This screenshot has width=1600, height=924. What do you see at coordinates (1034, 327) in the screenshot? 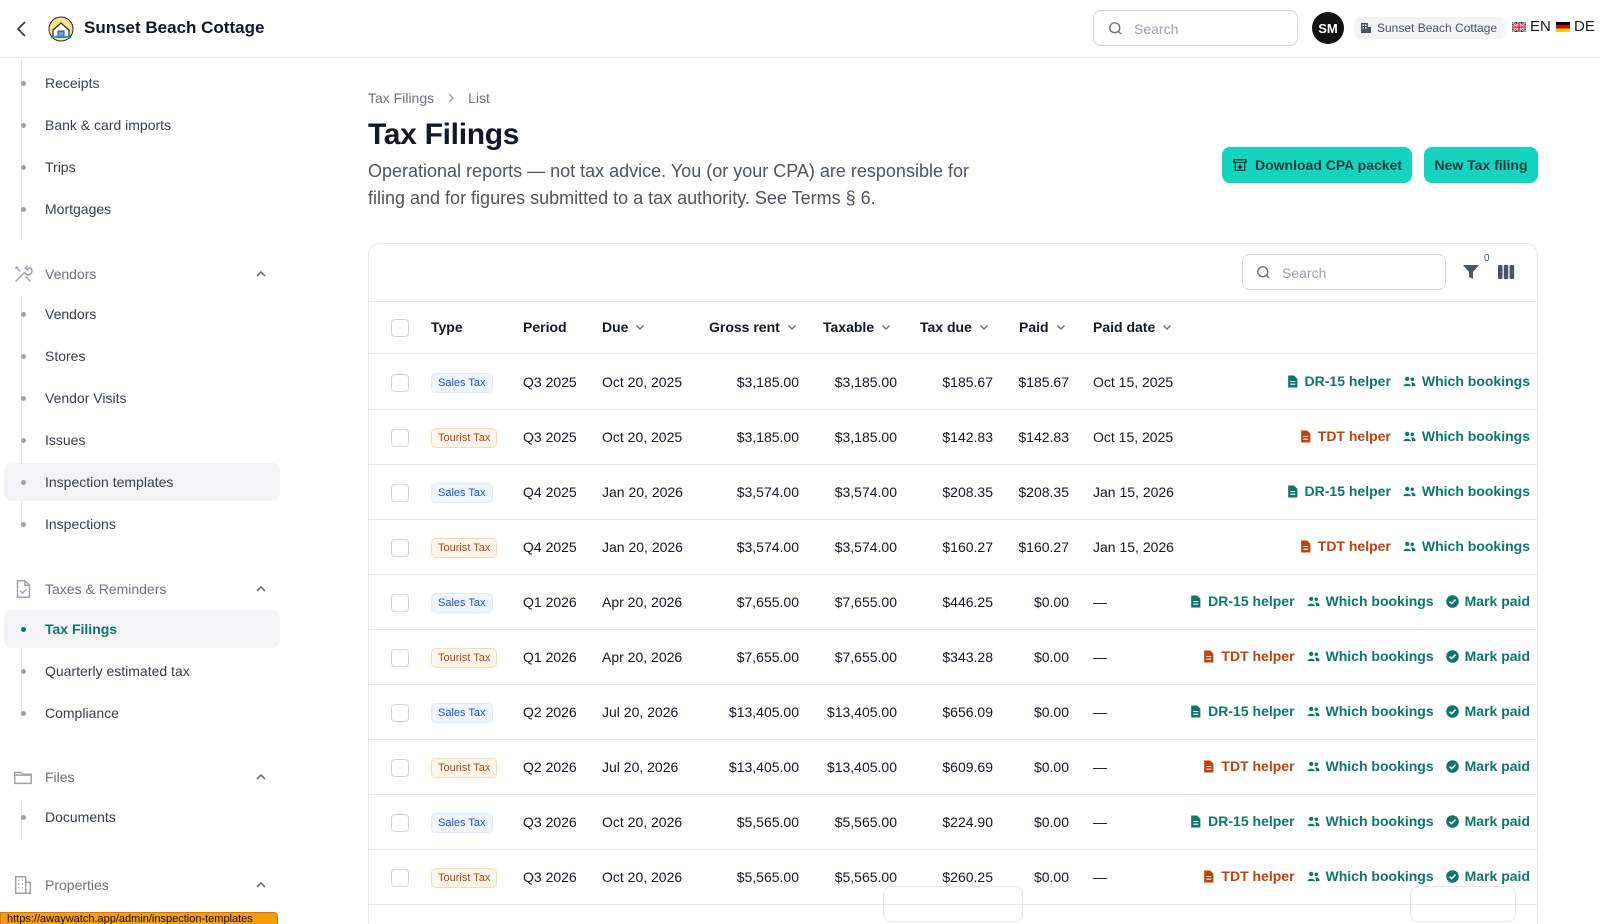
I see `column-label: Paid` at bounding box center [1034, 327].